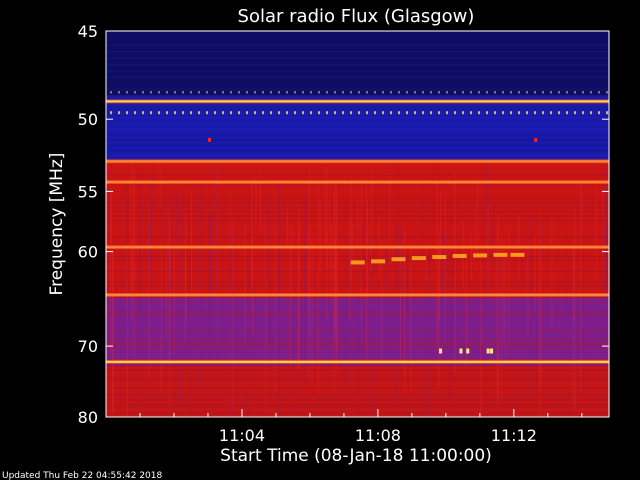 Image resolution: width=640 pixels, height=480 pixels. I want to click on y-tick-label: 60, so click(88, 252).